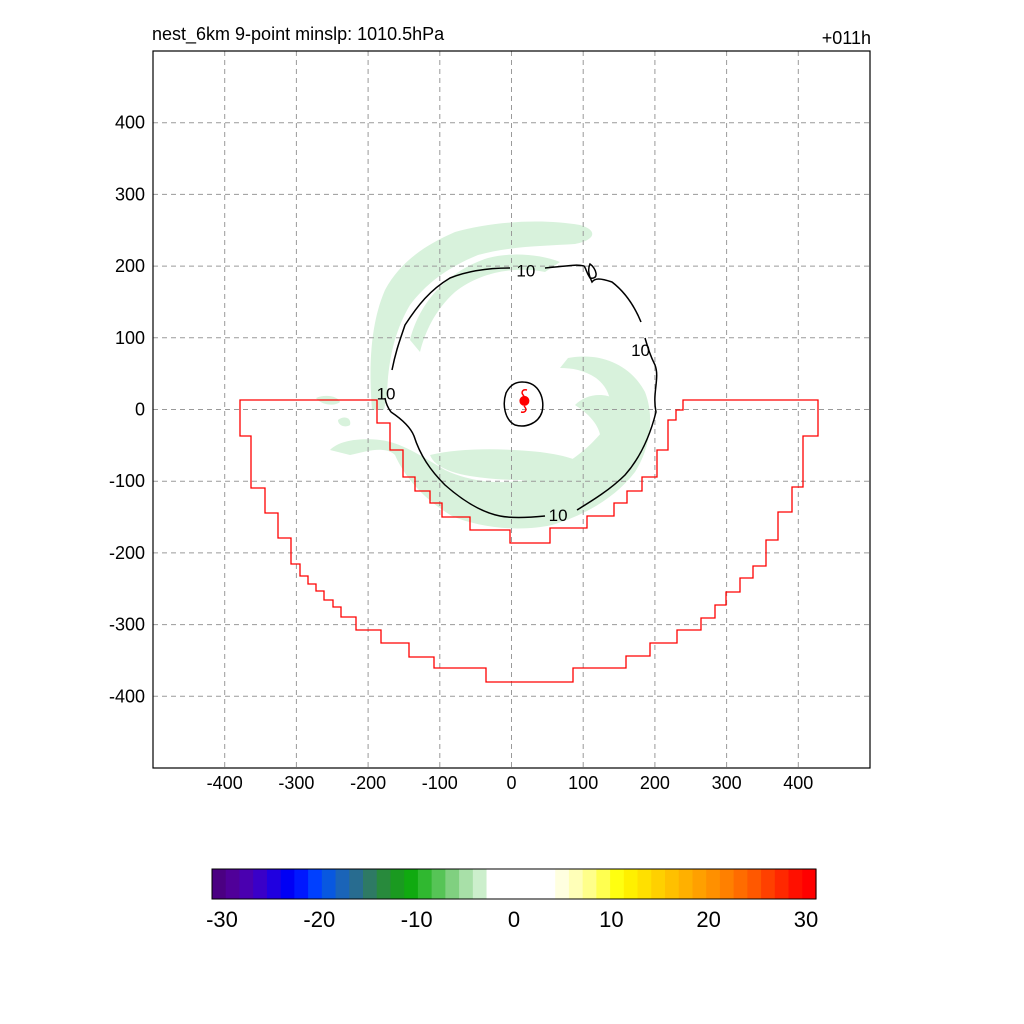 This screenshot has width=1024, height=1024. I want to click on x-tick-label: -300, so click(296, 783).